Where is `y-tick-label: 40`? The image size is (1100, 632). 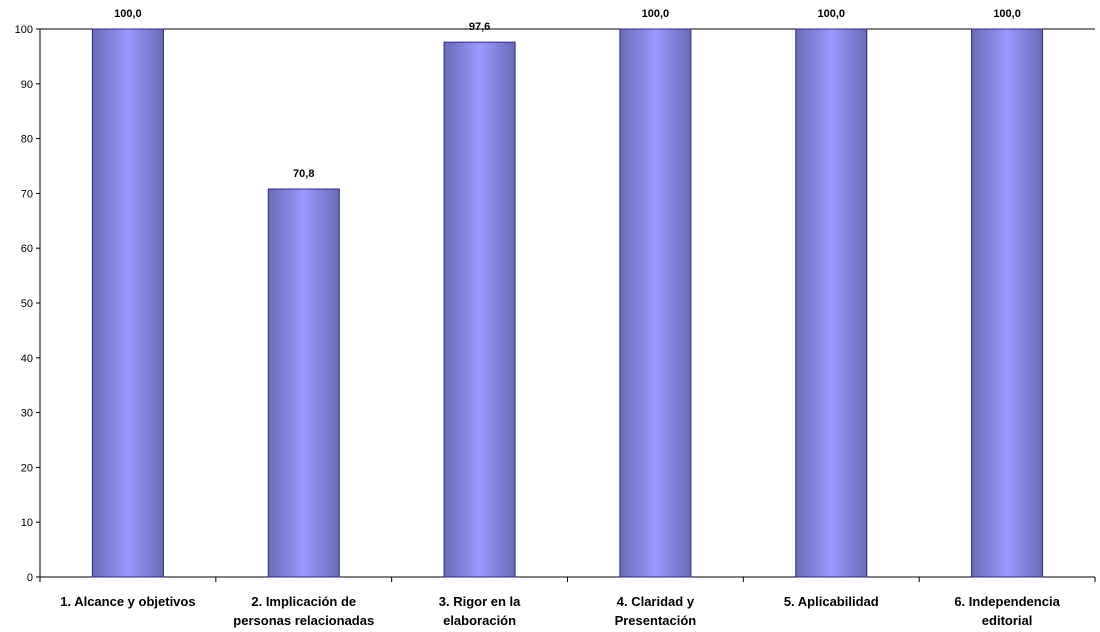 y-tick-label: 40 is located at coordinates (27, 359).